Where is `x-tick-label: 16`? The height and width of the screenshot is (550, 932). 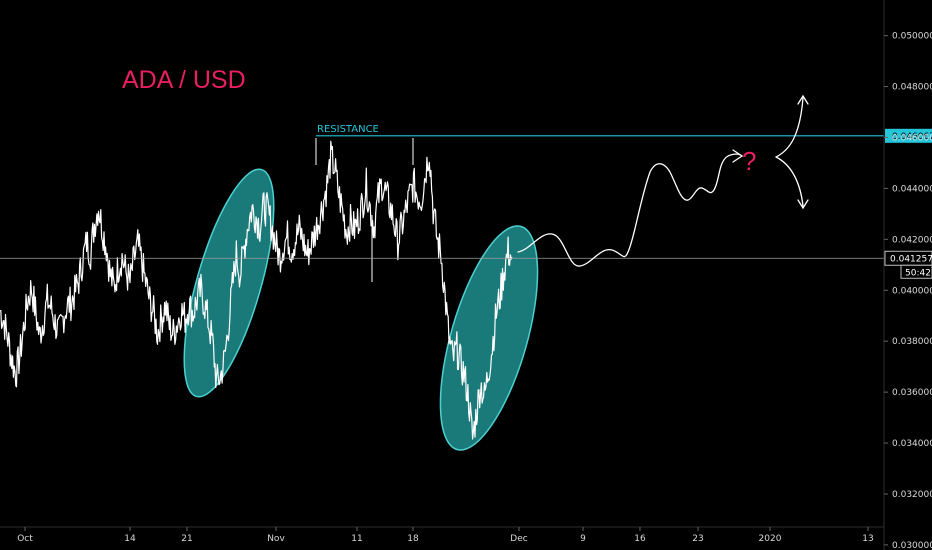
x-tick-label: 16 is located at coordinates (640, 539).